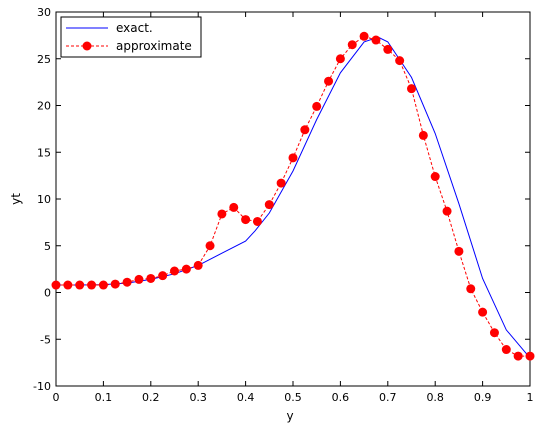 The image size is (547, 432). Describe the element at coordinates (44, 12) in the screenshot. I see `y-tick-label: 30` at that location.